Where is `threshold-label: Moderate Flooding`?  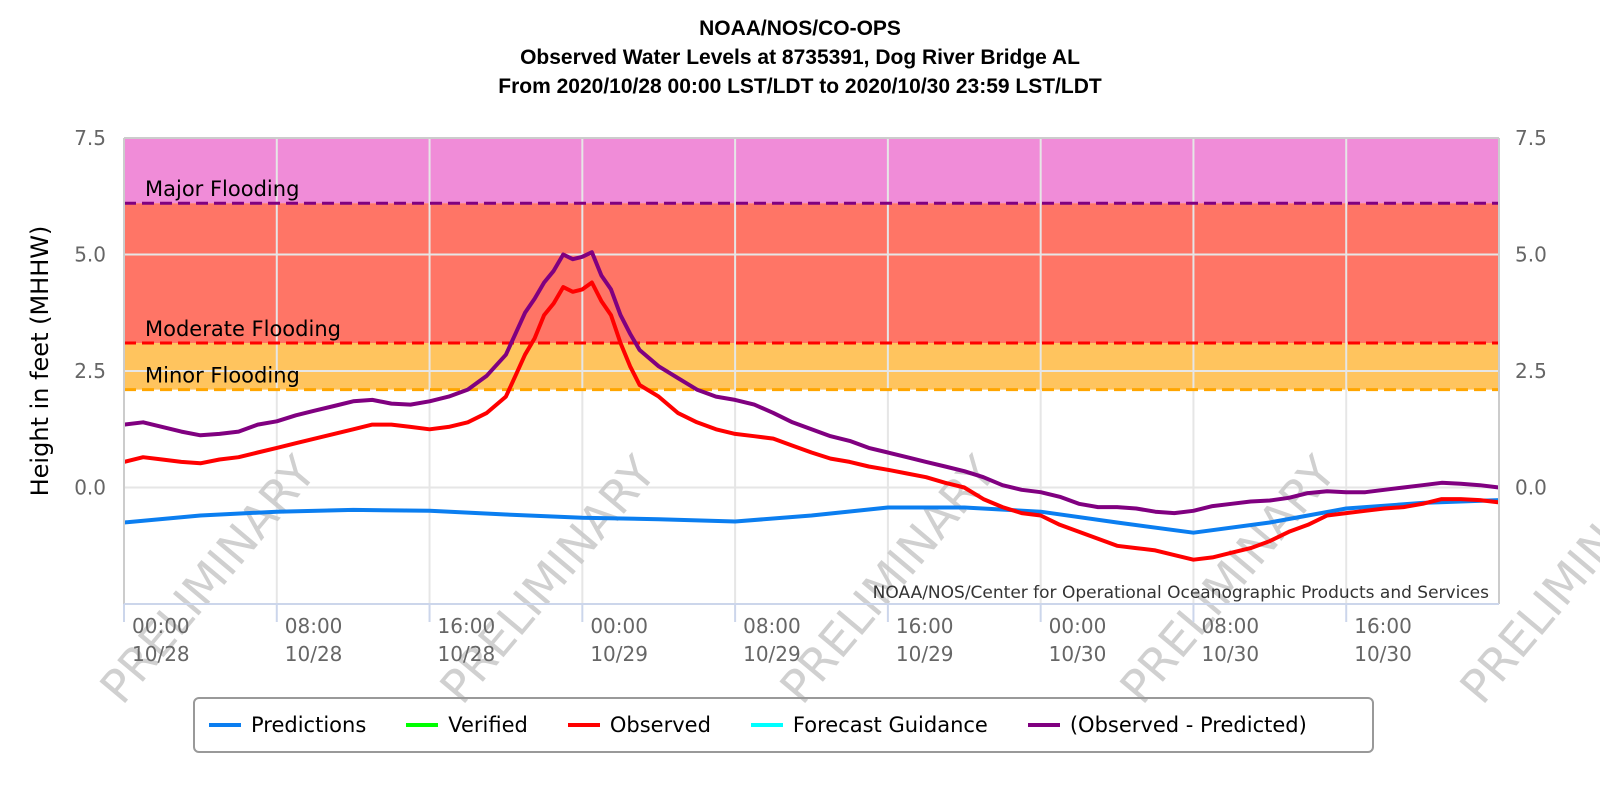 threshold-label: Moderate Flooding is located at coordinates (243, 329).